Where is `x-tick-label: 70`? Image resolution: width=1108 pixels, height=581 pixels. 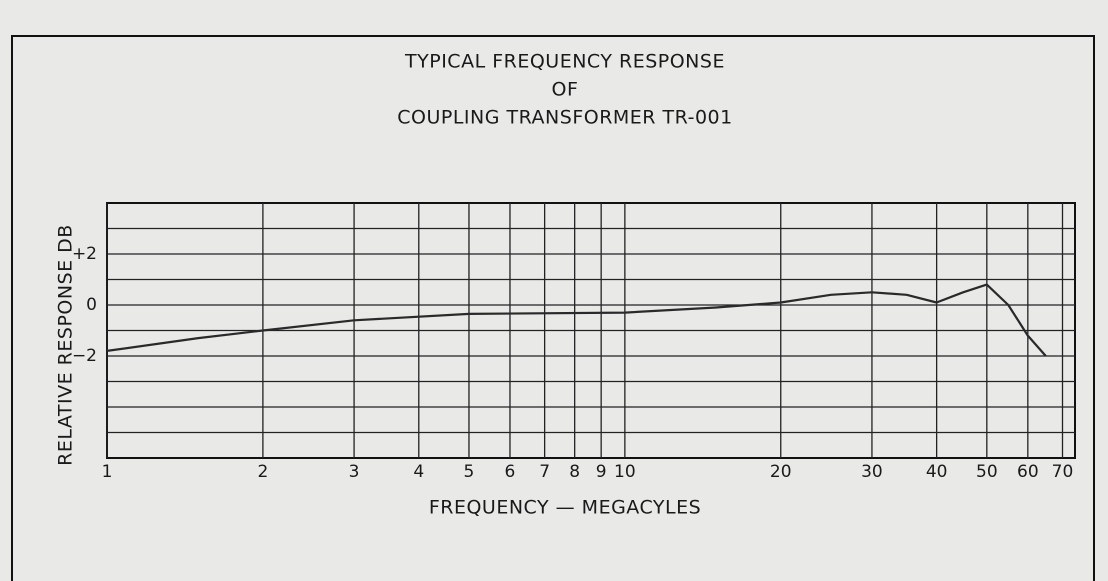
x-tick-label: 70 is located at coordinates (1063, 472).